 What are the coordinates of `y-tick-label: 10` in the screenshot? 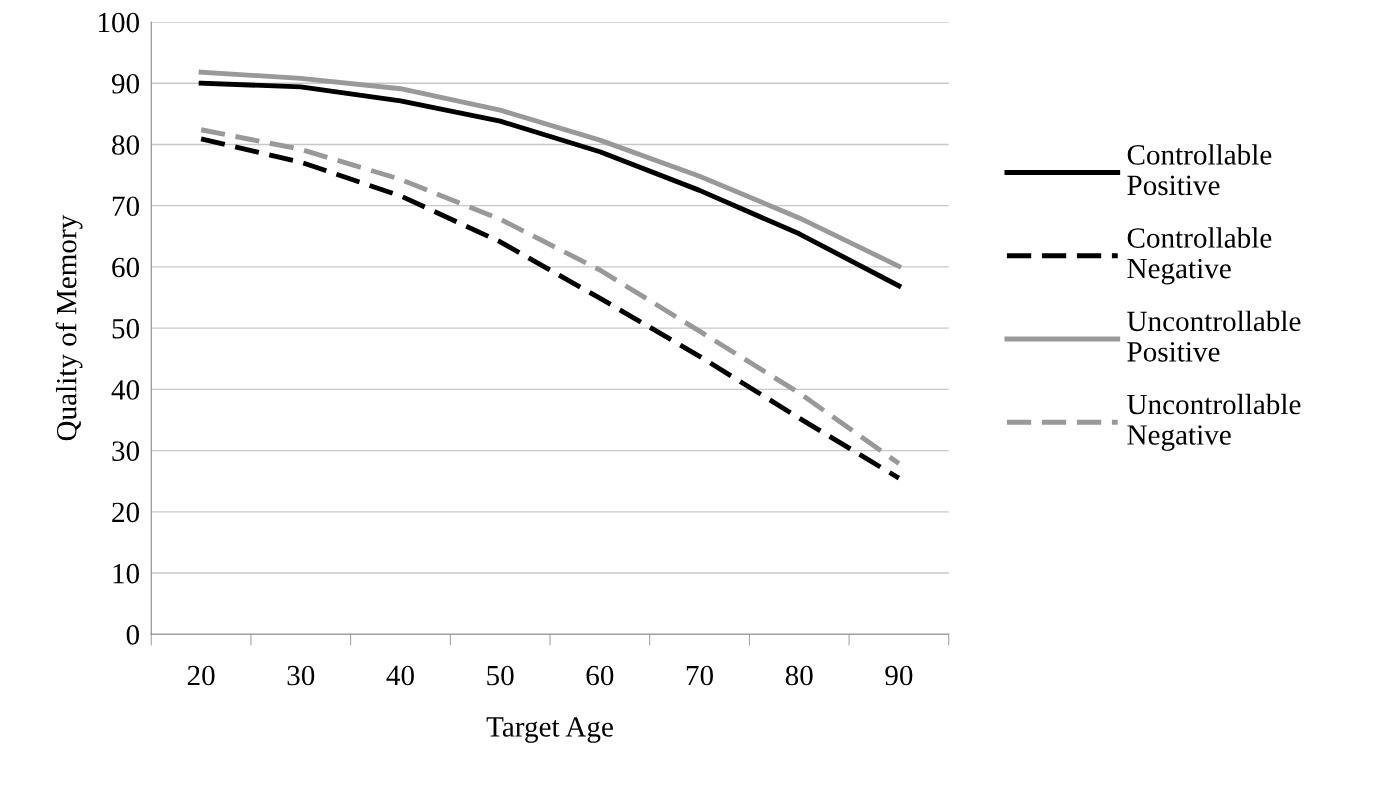 It's located at (126, 573).